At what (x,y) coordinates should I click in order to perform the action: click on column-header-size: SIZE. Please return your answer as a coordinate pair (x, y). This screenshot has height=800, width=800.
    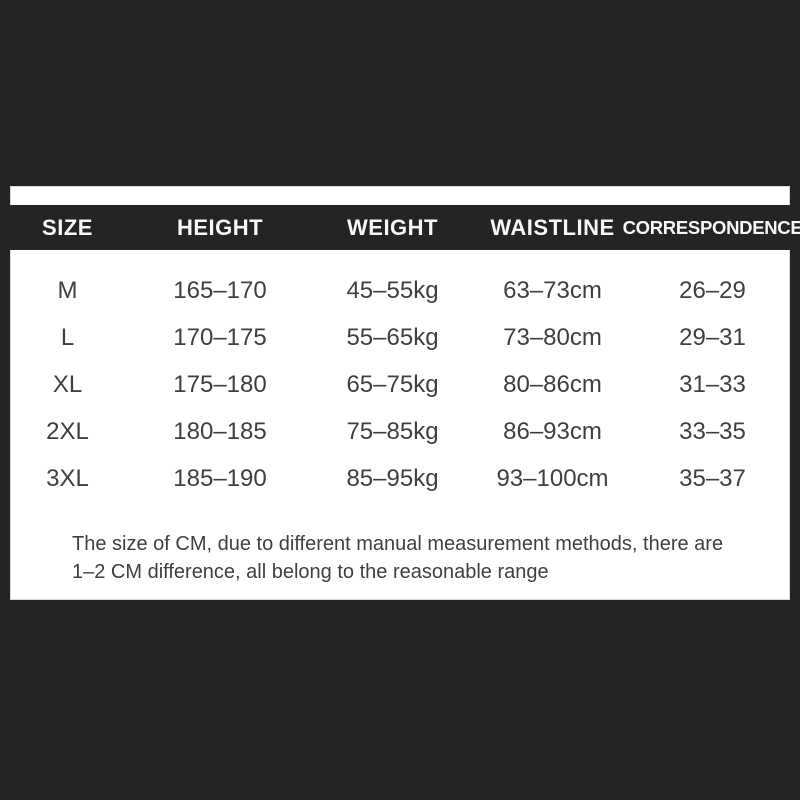
    Looking at the image, I should click on (67, 227).